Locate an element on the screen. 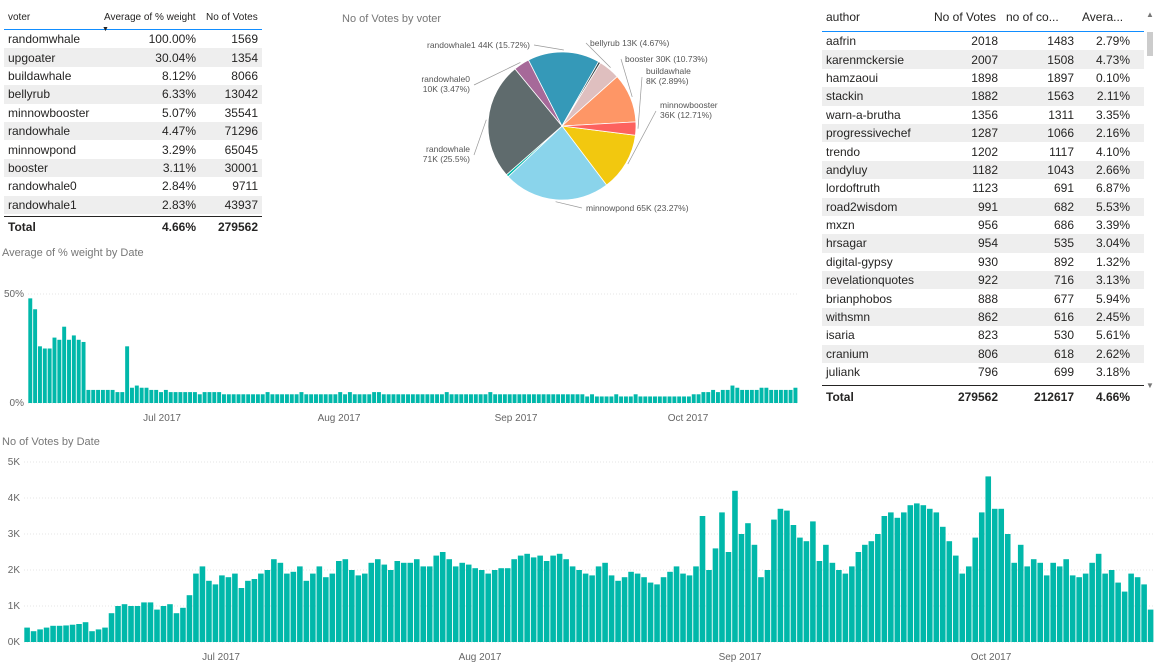 The image size is (1164, 671). scrollbar-thumb is located at coordinates (1150, 44).